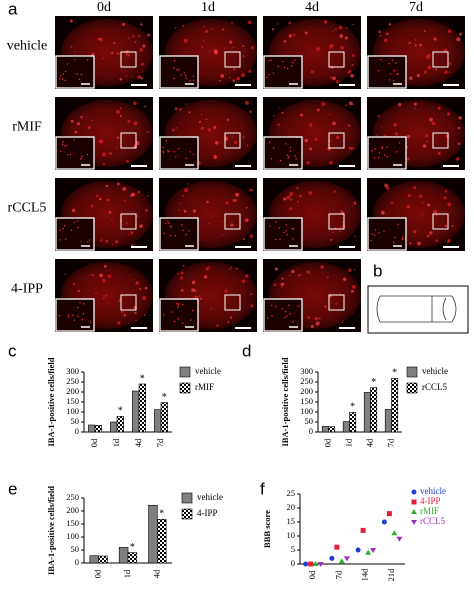  What do you see at coordinates (429, 511) in the screenshot?
I see `legend-label: rMIF` at bounding box center [429, 511].